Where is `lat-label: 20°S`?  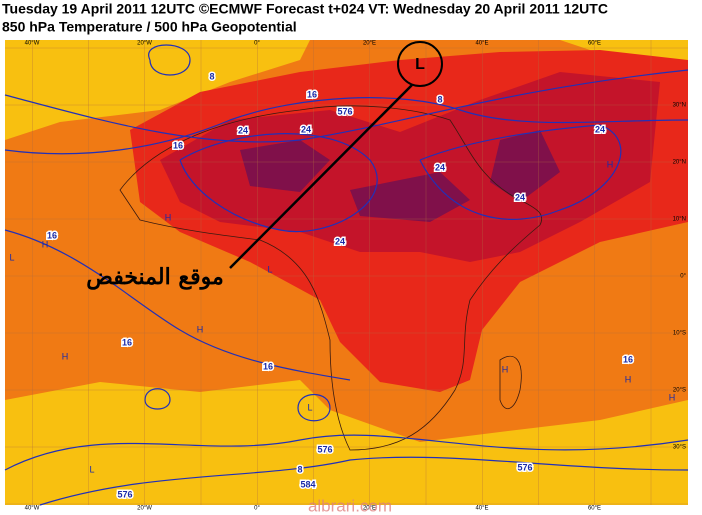 lat-label: 20°S is located at coordinates (679, 391).